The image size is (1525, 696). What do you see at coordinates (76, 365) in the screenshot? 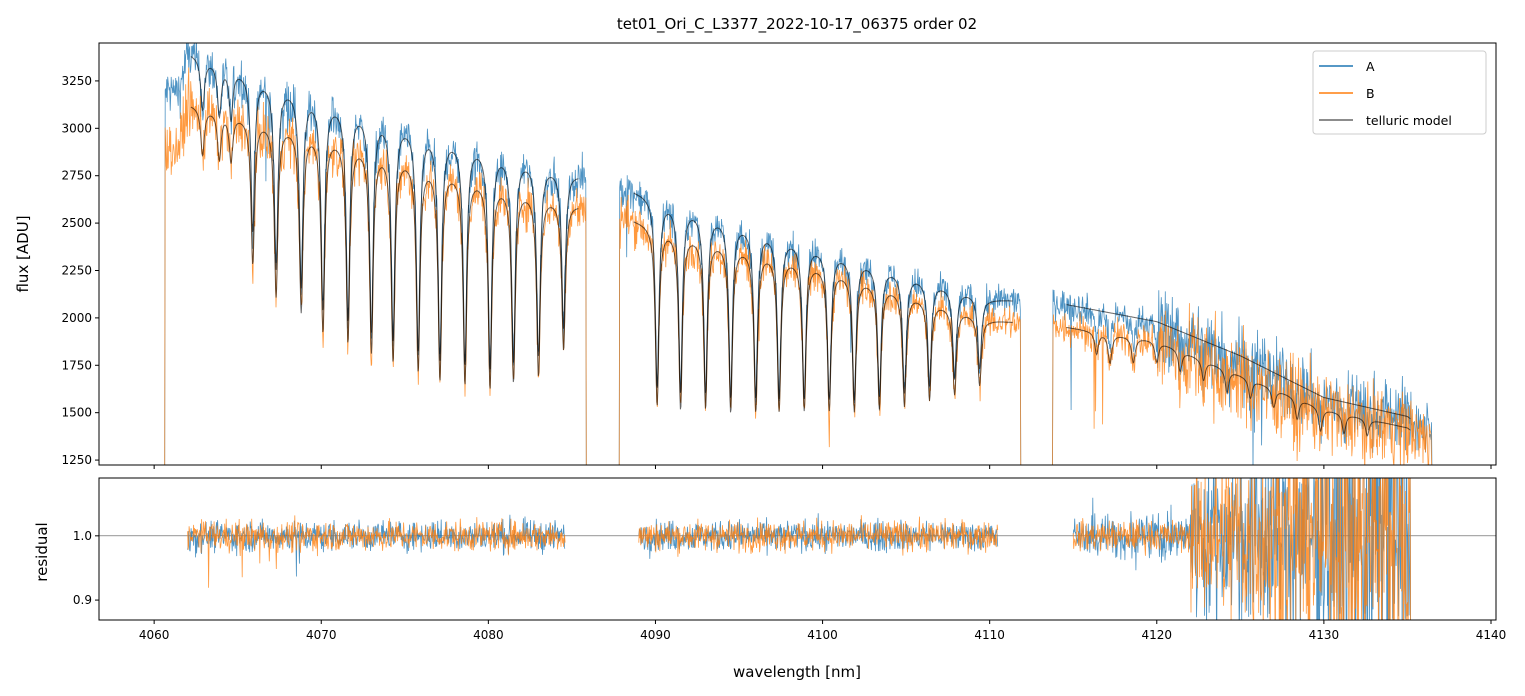
I see `y-tick-label-flux: 1750` at bounding box center [76, 365].